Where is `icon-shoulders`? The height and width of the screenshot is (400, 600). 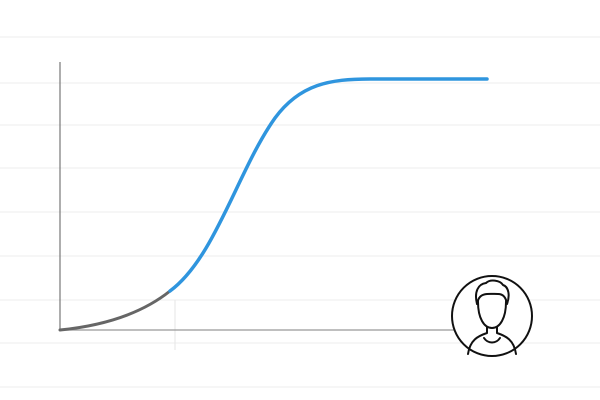 icon-shoulders is located at coordinates (492, 340).